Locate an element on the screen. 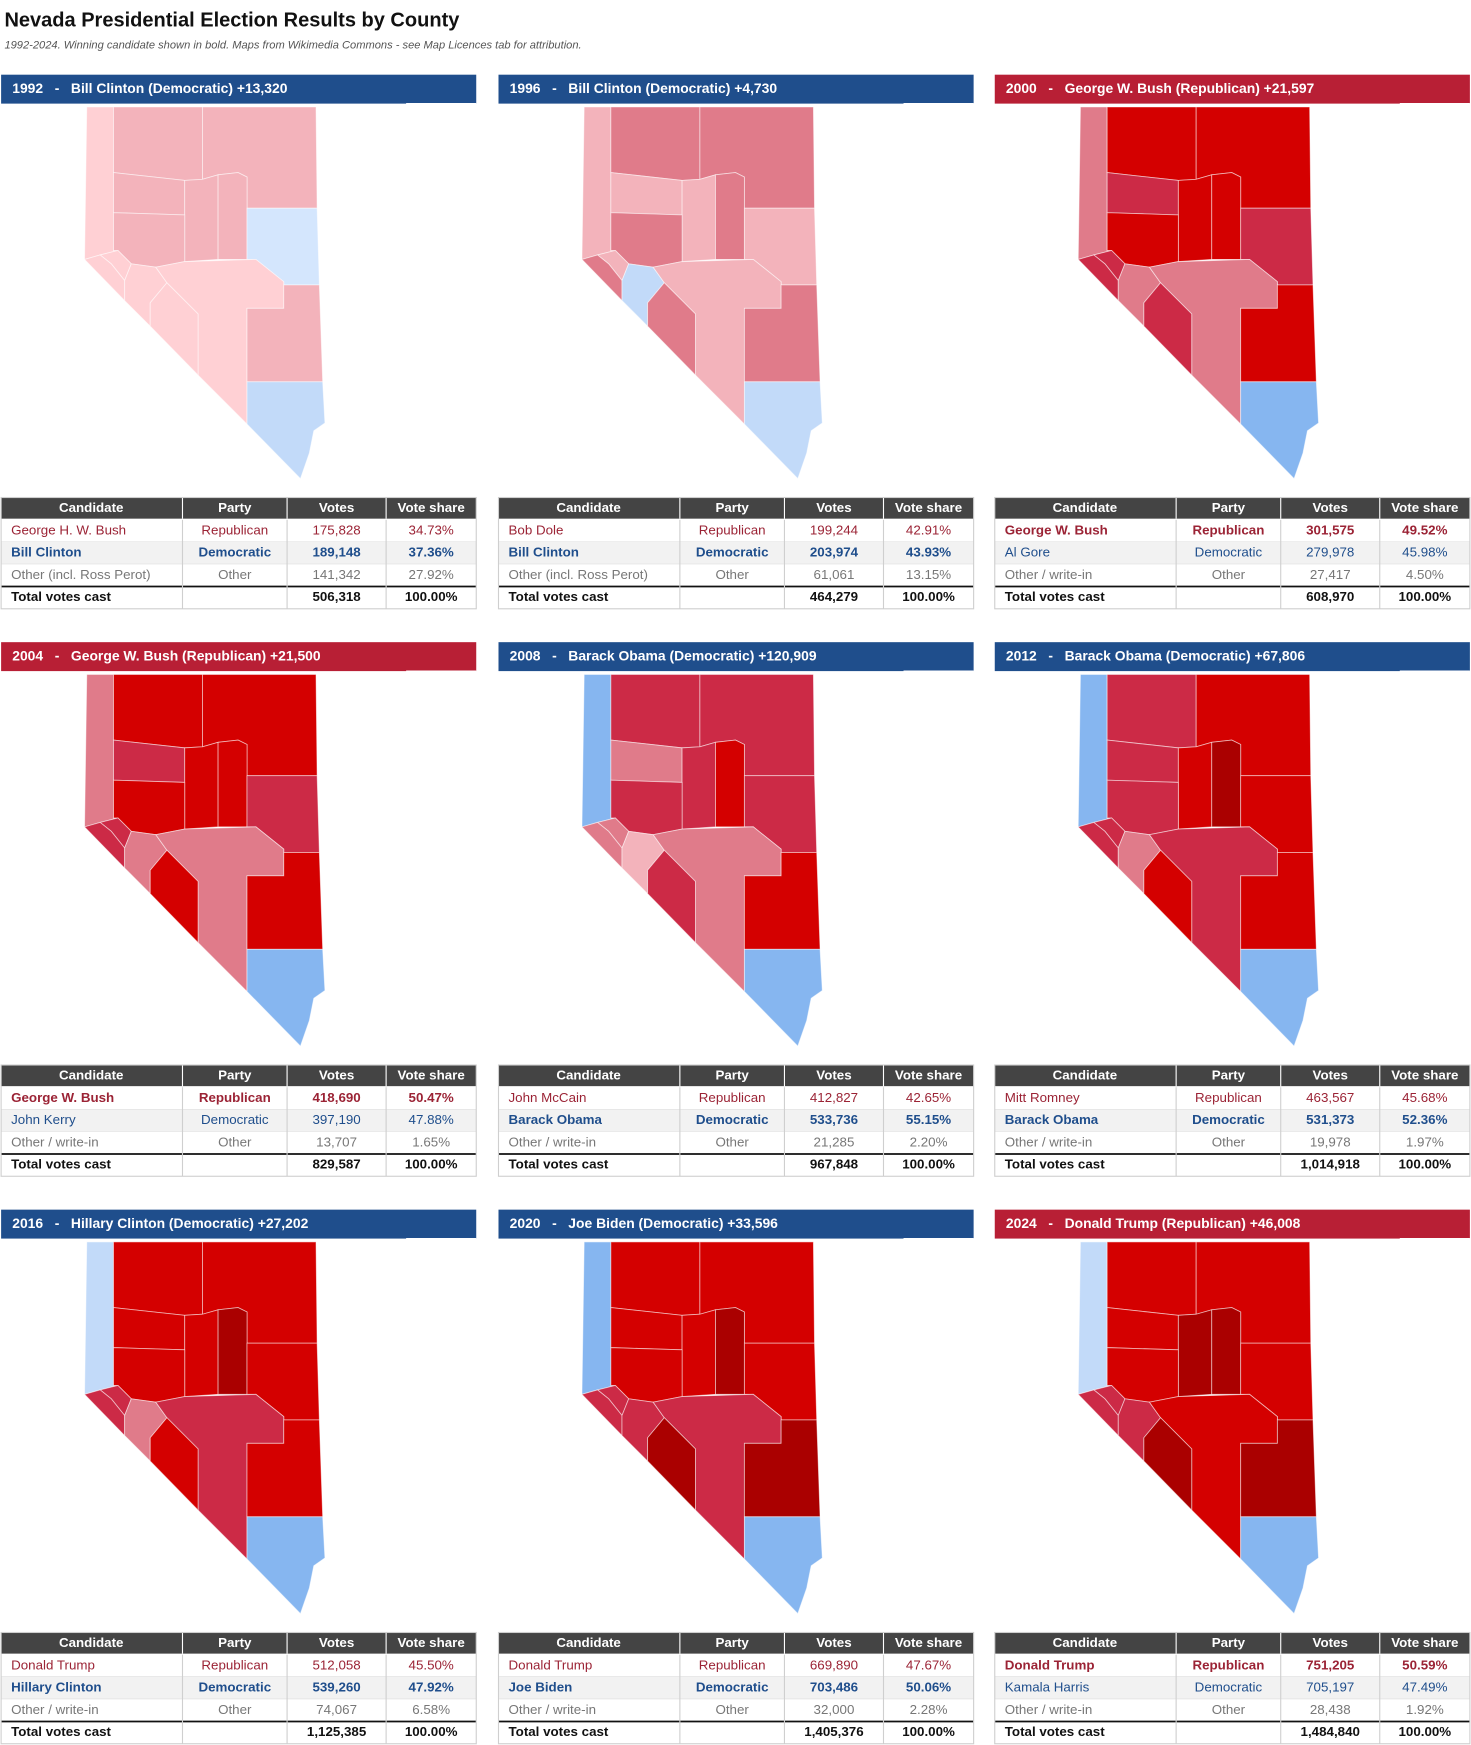  panel-heading: 2020 - Joe Biden (Democratic) +33,596 is located at coordinates (644, 1223).